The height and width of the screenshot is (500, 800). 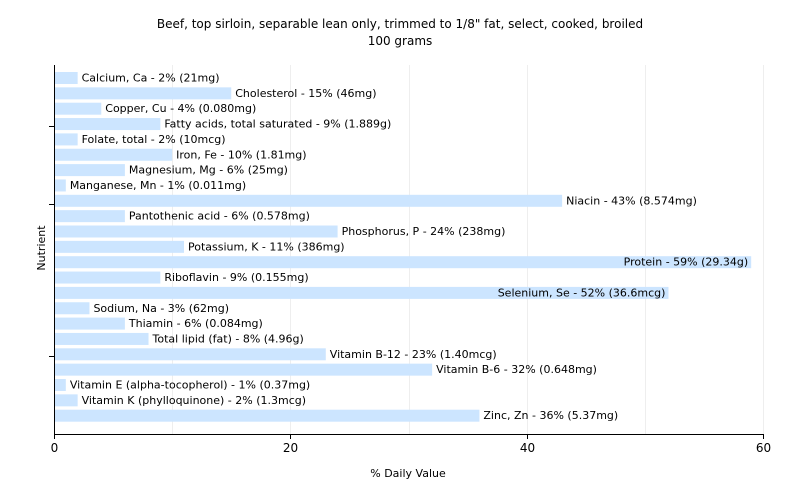 I want to click on chart-subtitle: 100 grams, so click(x=400, y=41).